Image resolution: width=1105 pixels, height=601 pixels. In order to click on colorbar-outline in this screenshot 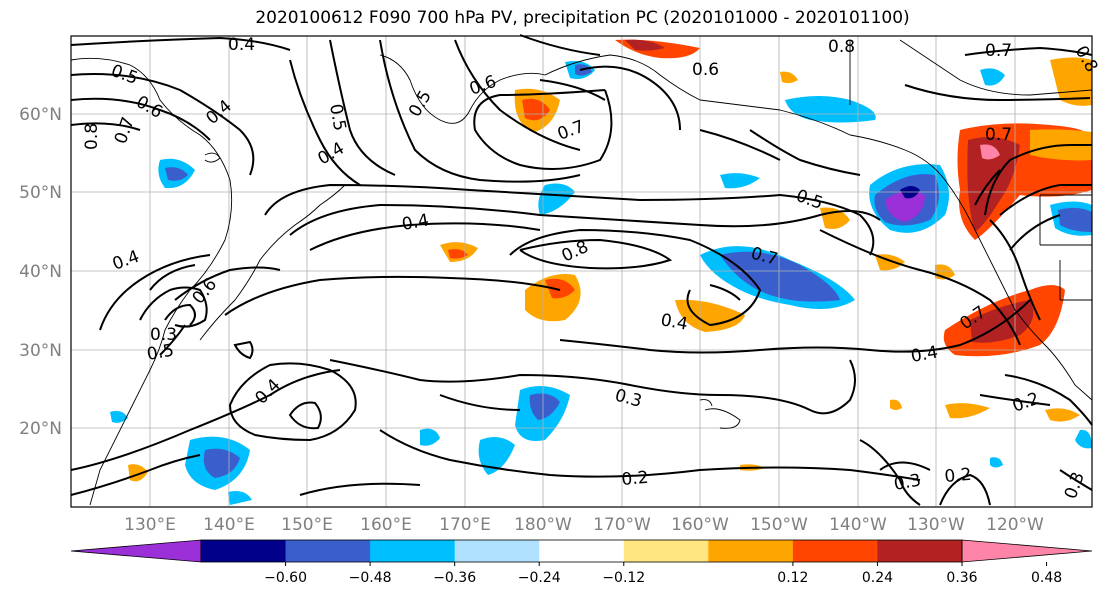, I will do `click(581, 551)`.